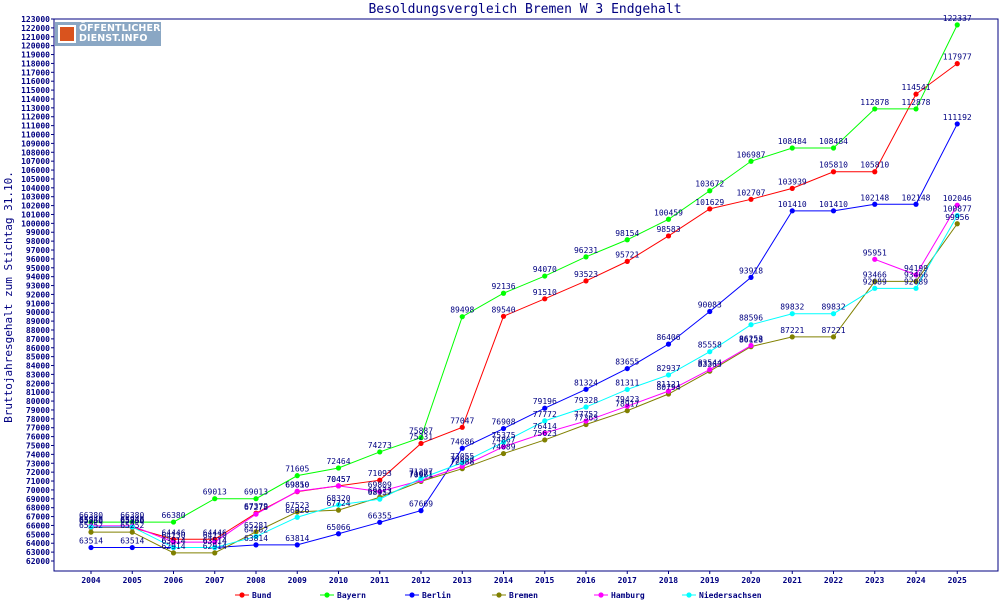 The width and height of the screenshot is (1000, 600). What do you see at coordinates (751, 154) in the screenshot?
I see `data-label-bayern: 106987` at bounding box center [751, 154].